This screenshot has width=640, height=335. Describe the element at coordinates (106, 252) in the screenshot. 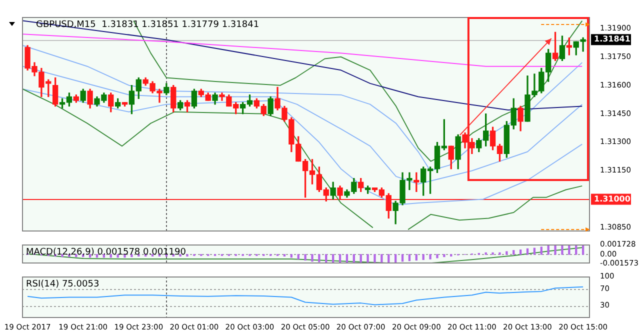

I see `chart-title: MACD(12,26,9) 0.001578 0.001190` at that location.